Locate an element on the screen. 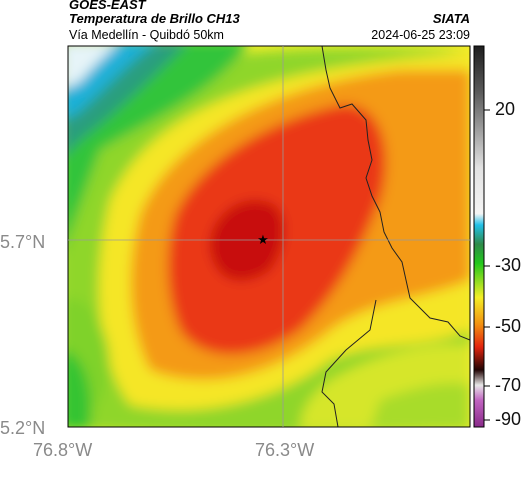  colorbar-tick-neg30: -30 is located at coordinates (508, 265).